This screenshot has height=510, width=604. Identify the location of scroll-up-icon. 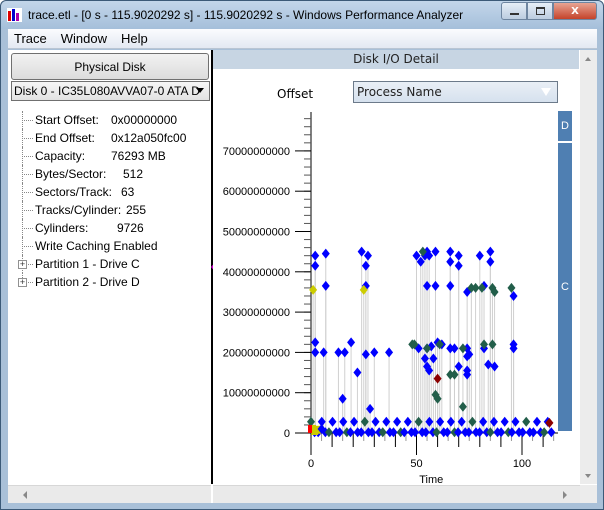
(588, 59).